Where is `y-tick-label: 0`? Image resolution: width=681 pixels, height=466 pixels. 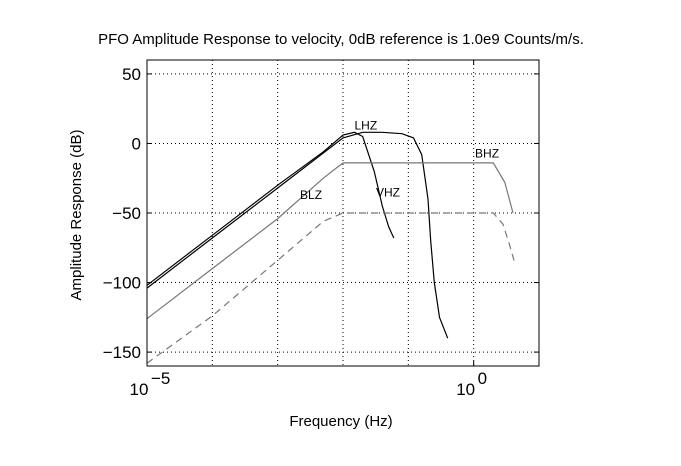 y-tick-label: 0 is located at coordinates (136, 143).